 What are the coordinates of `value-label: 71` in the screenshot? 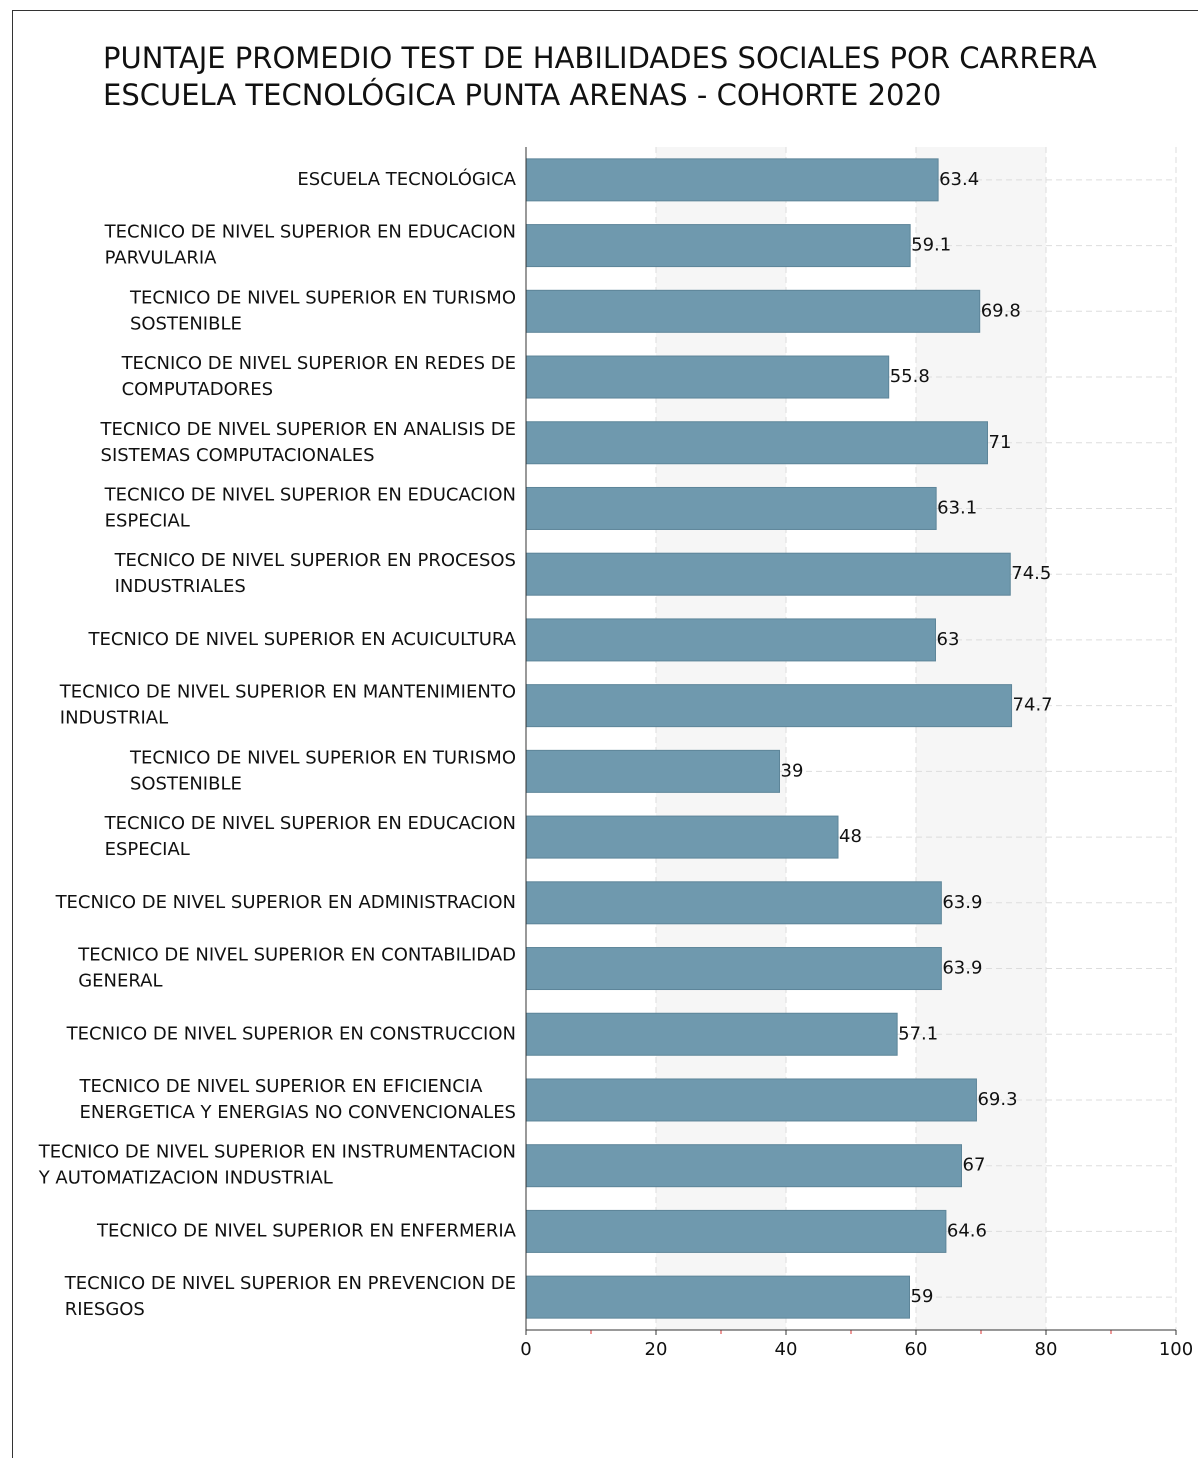 It's located at (1000, 442).